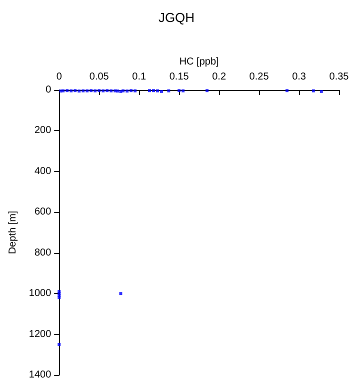 The width and height of the screenshot is (353, 384). Describe the element at coordinates (199, 62) in the screenshot. I see `x-axis-title: HC [ppb]` at that location.